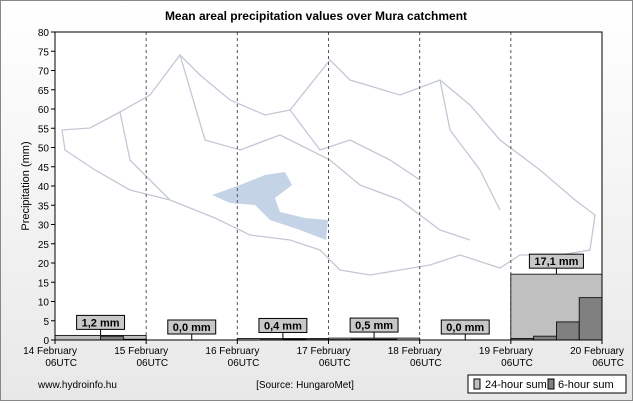  What do you see at coordinates (477, 384) in the screenshot?
I see `legend-swatch-24h` at bounding box center [477, 384].